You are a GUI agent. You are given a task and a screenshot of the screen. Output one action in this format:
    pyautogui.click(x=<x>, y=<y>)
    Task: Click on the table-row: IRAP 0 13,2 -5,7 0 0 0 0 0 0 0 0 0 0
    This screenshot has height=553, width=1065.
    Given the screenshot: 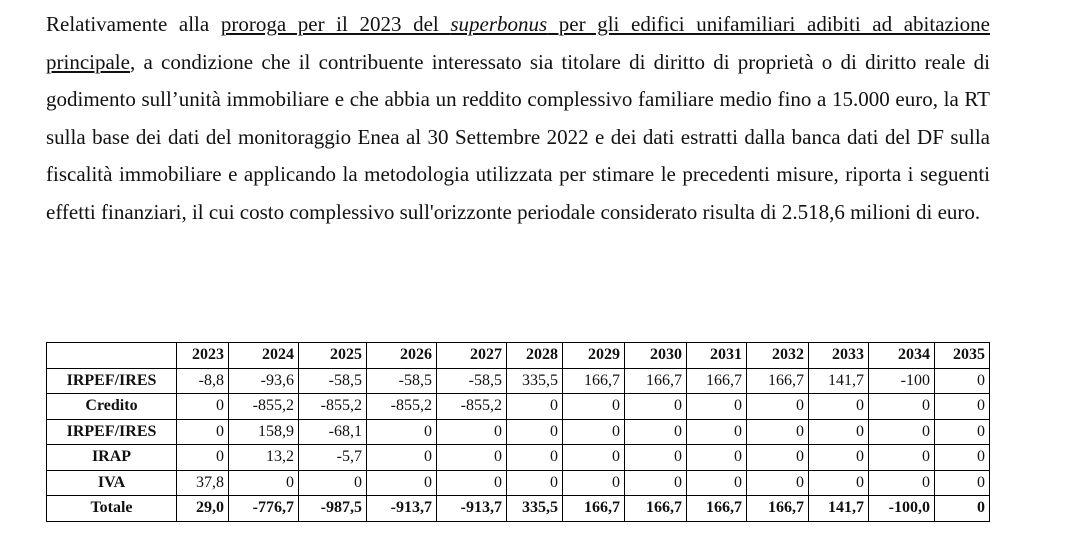 What is the action you would take?
    pyautogui.click(x=518, y=457)
    